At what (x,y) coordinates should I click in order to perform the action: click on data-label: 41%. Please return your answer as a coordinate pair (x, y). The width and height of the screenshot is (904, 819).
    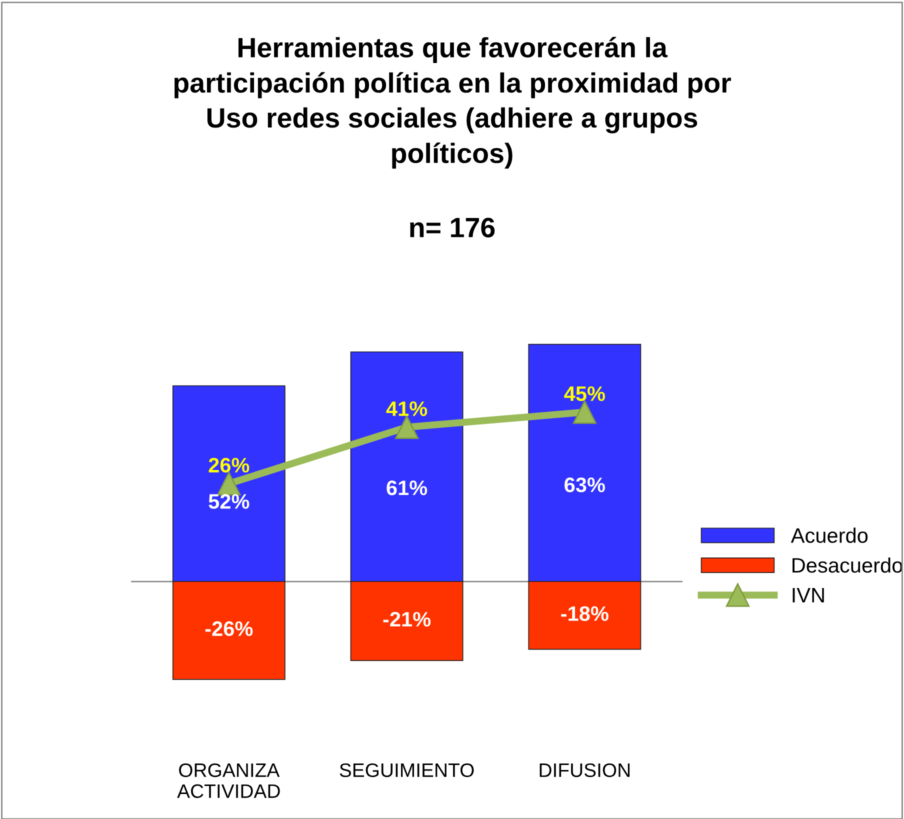
    Looking at the image, I should click on (407, 408).